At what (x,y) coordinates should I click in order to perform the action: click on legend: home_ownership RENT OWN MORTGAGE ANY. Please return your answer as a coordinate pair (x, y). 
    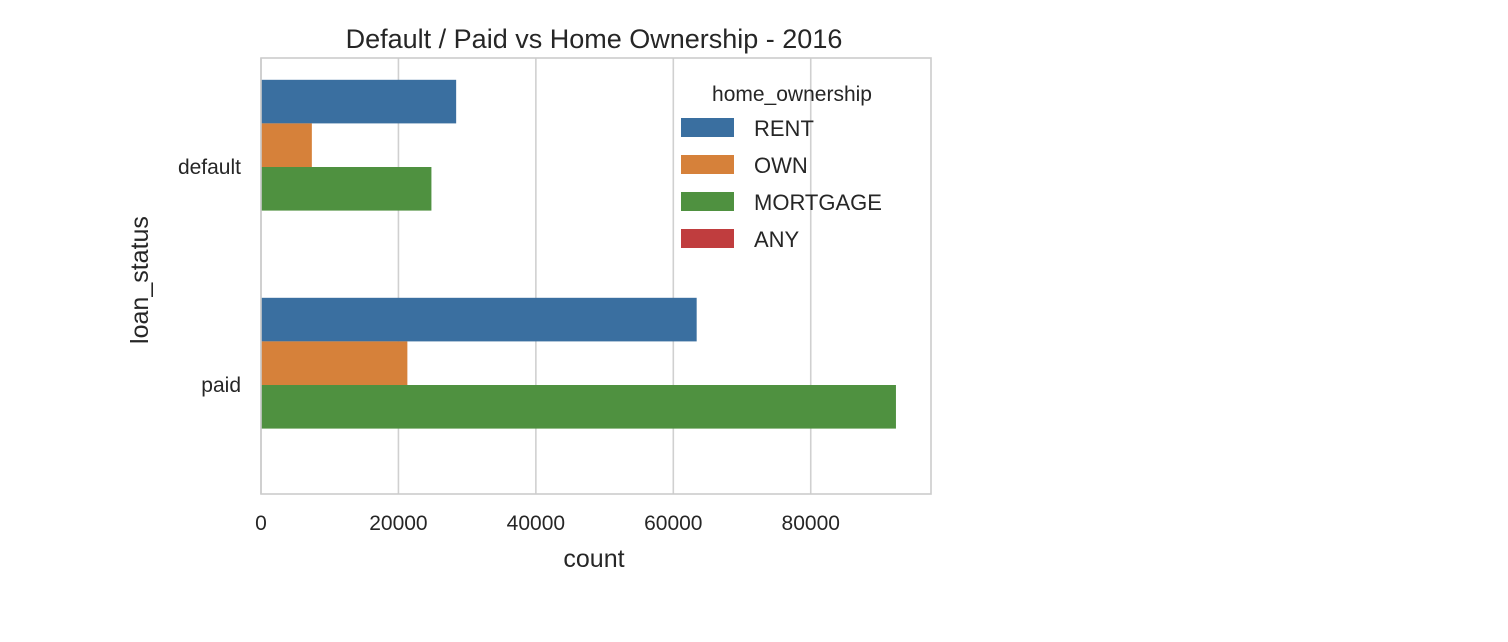
    Looking at the image, I should click on (781, 167).